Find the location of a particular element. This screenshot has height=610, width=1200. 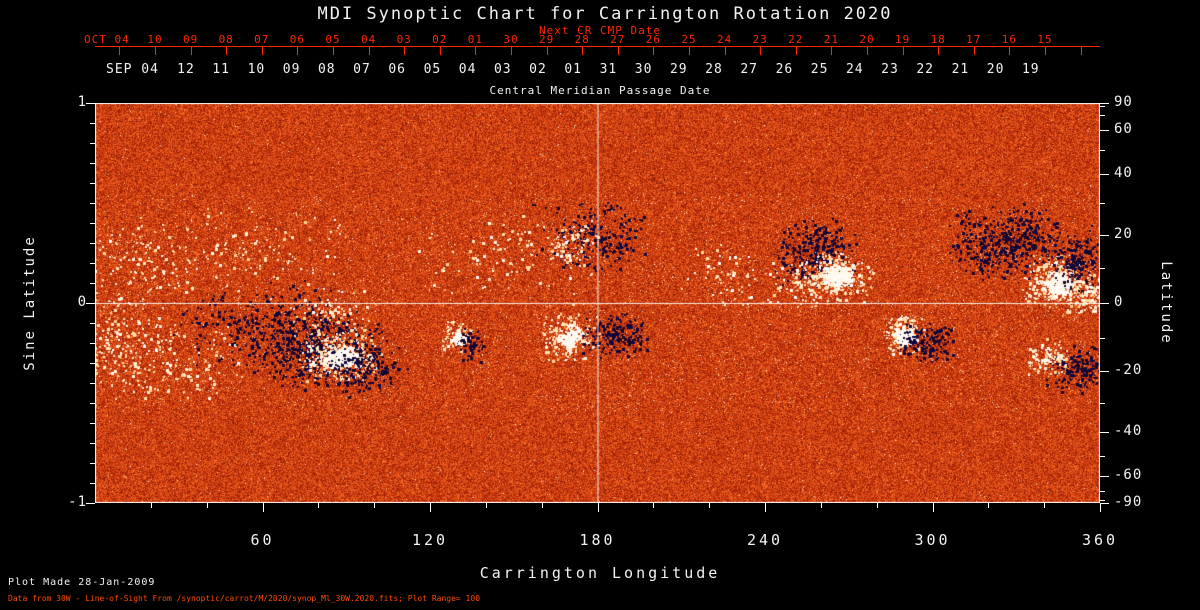

cmp-axis-date: 20 is located at coordinates (995, 69).